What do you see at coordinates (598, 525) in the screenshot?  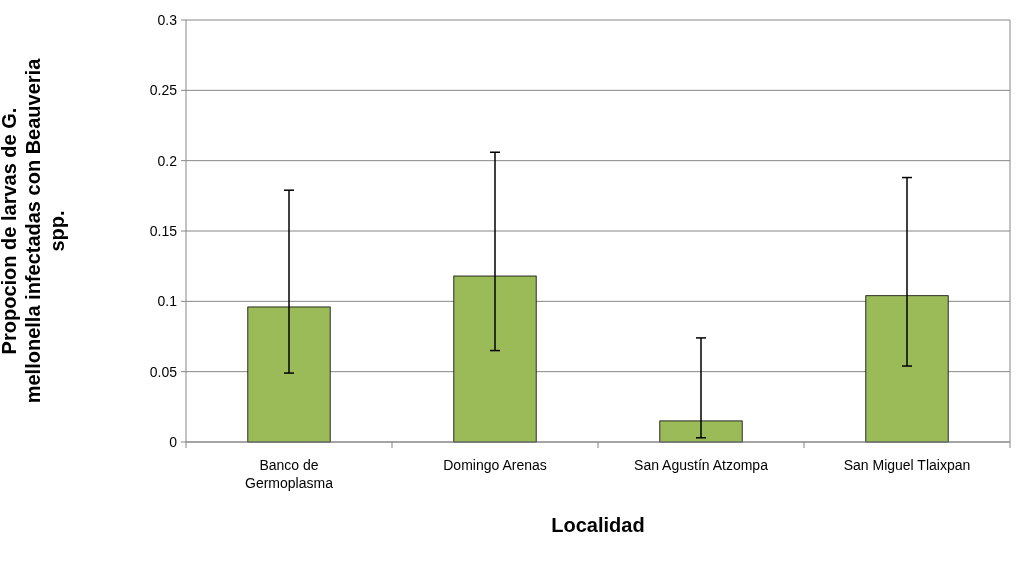 I see `x-axis-title: Localidad` at bounding box center [598, 525].